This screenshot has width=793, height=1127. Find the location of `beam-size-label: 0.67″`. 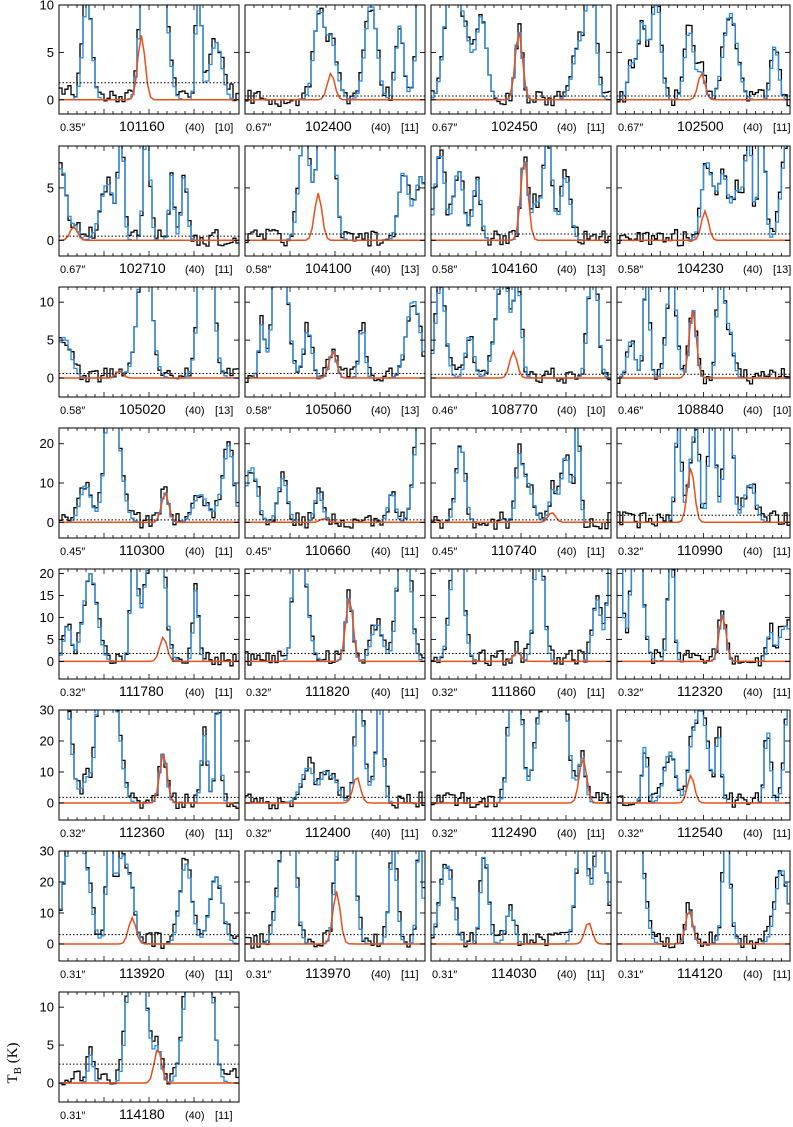

beam-size-label: 0.67″ is located at coordinates (444, 128).